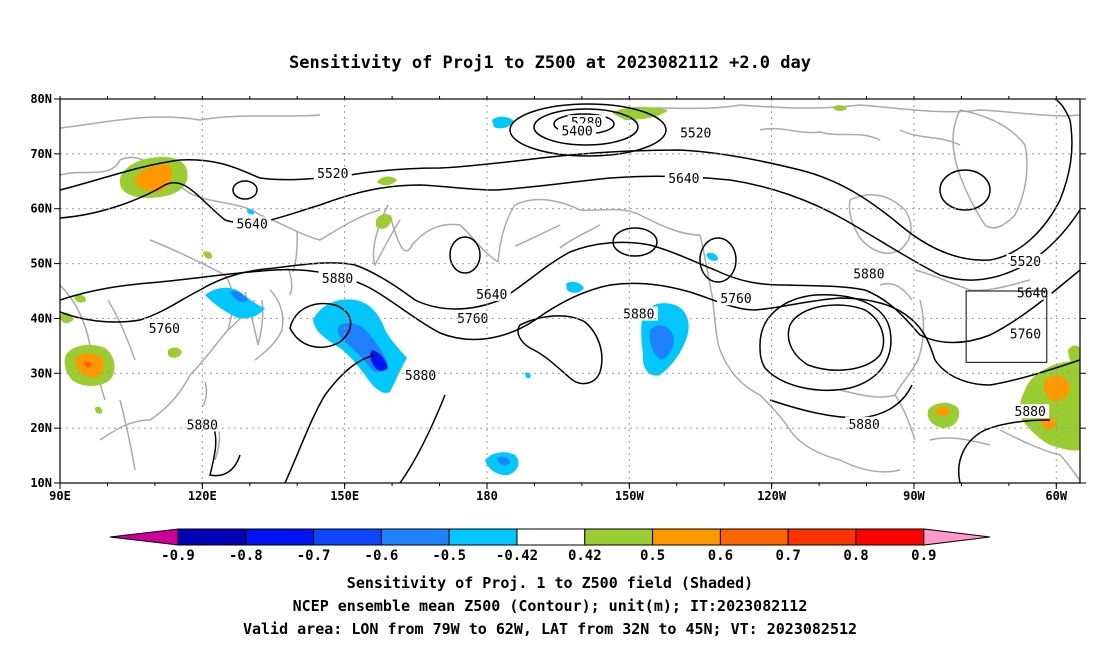  What do you see at coordinates (144, 537) in the screenshot?
I see `colorbar-left-arrow` at bounding box center [144, 537].